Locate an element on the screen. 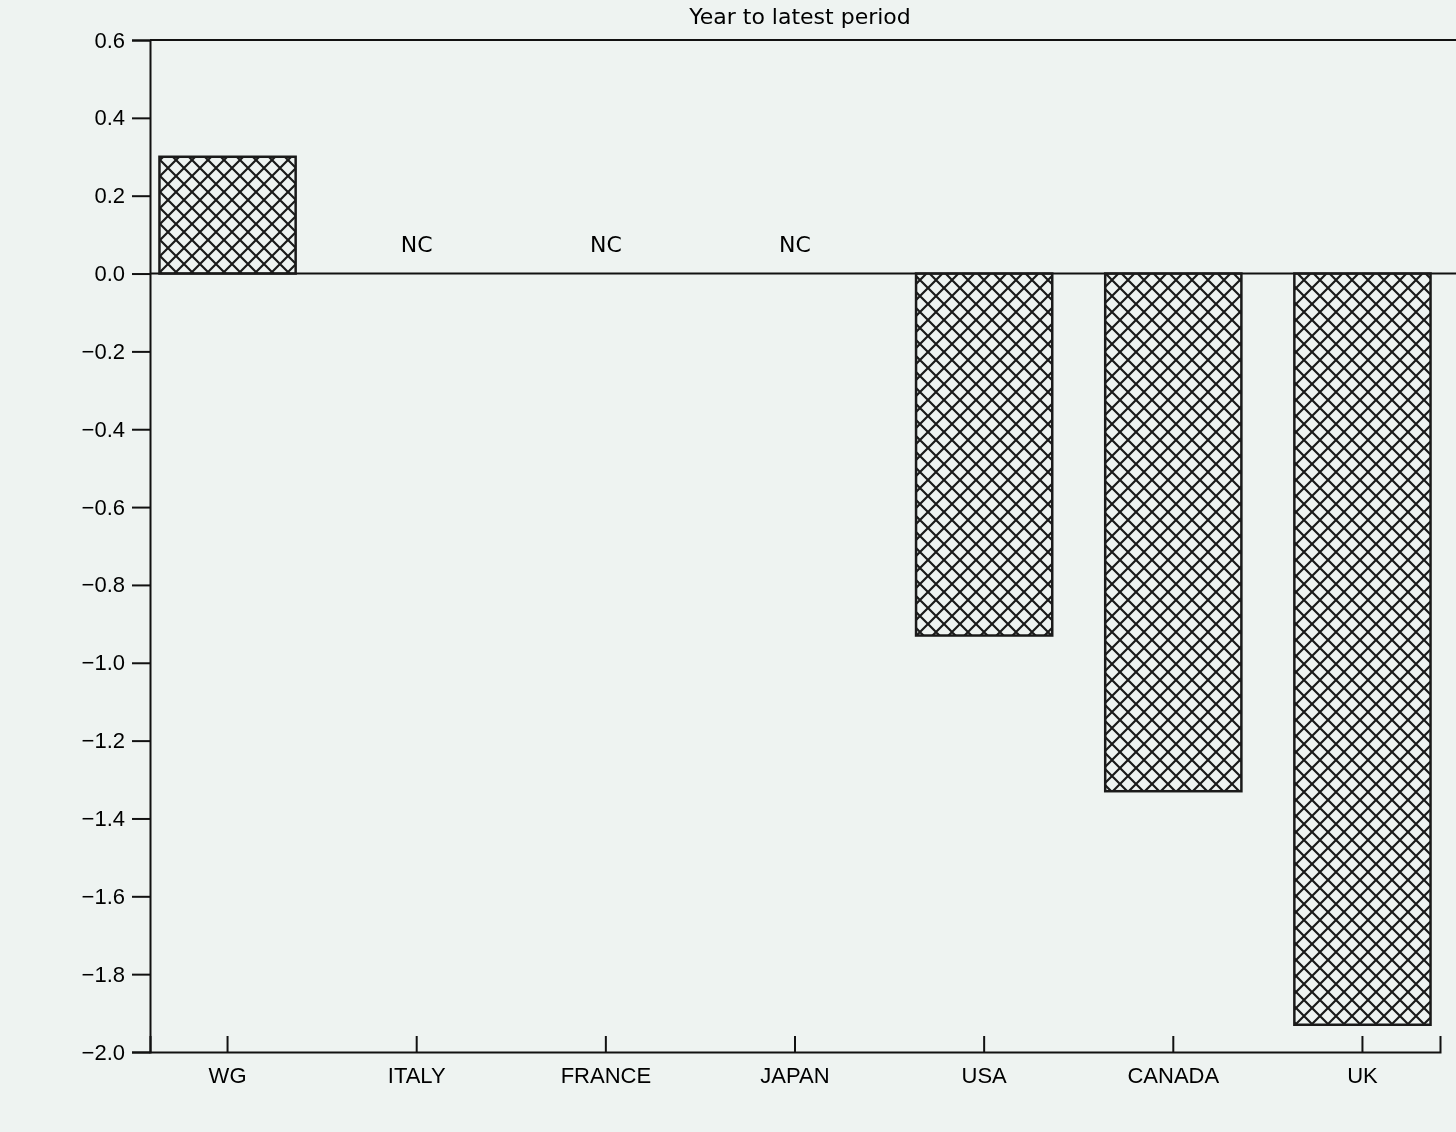 This screenshot has width=1456, height=1132. x-tick-label: UK is located at coordinates (1363, 1075).